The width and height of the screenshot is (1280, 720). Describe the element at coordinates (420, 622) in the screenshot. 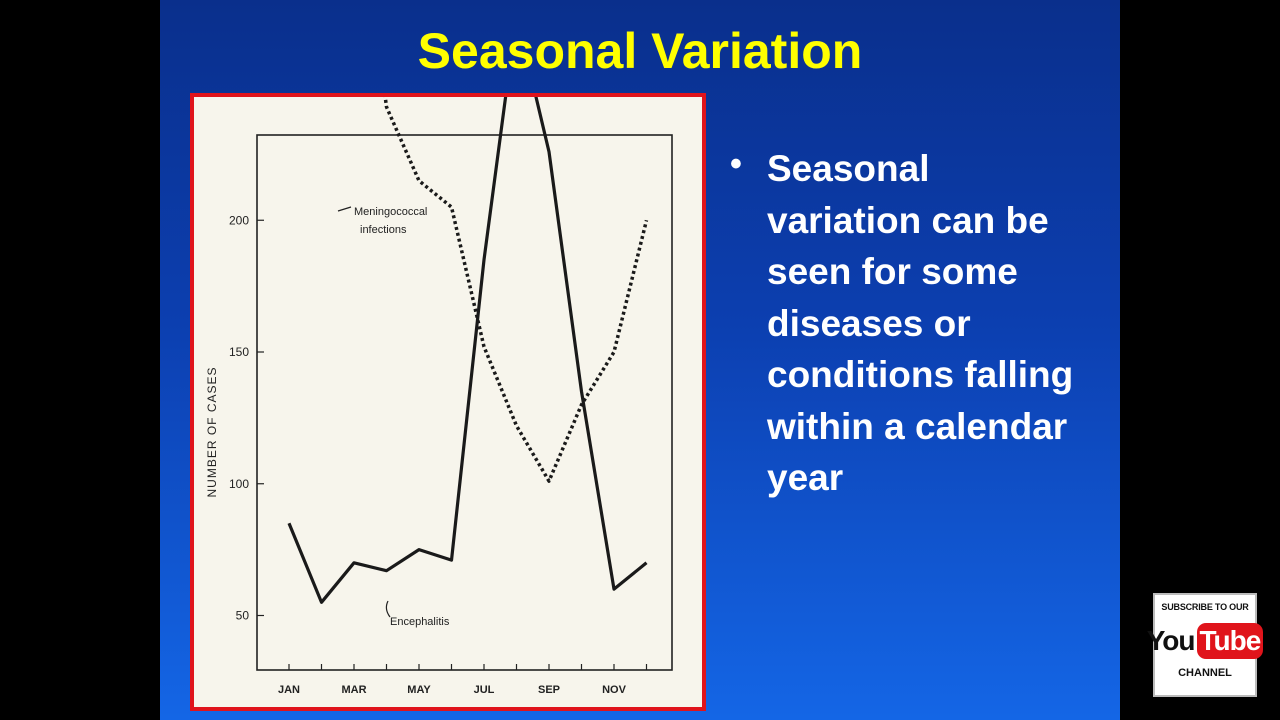

I see `series-label-encephalitis: Encephalitis` at that location.